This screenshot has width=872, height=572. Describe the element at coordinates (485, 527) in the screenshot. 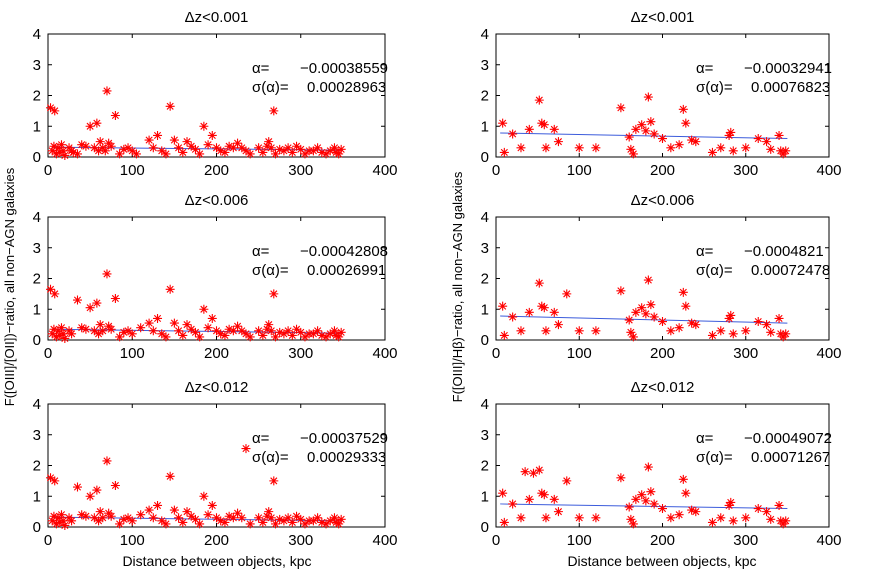

I see `y-tick-label: 0` at that location.